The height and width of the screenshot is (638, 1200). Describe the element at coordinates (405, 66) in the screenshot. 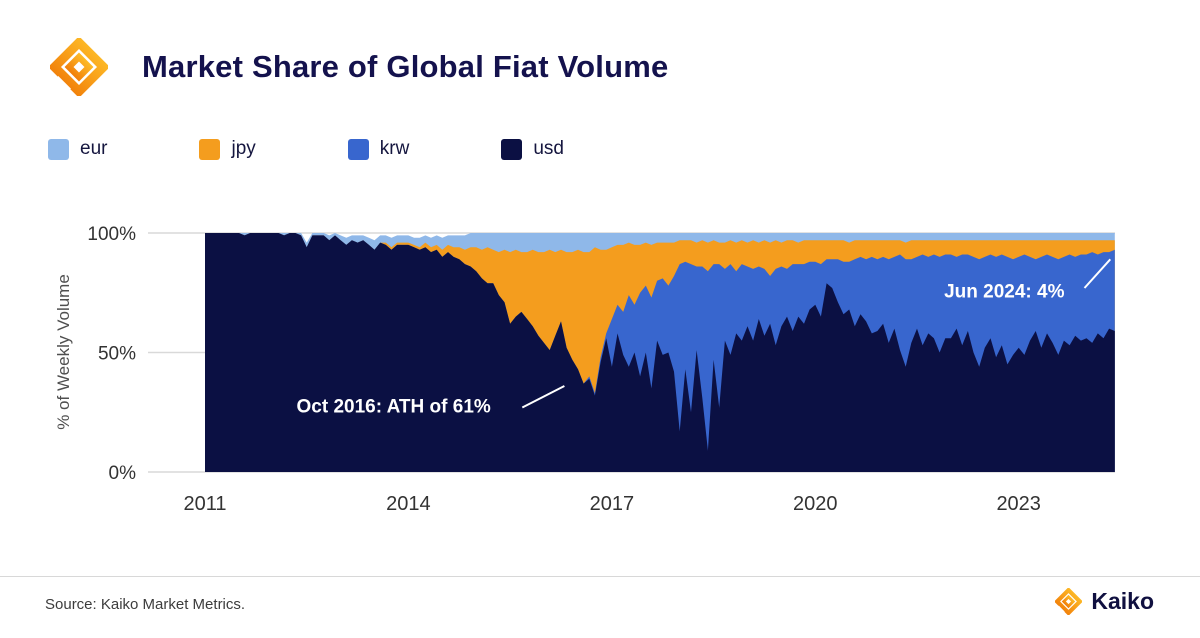

I see `page-title: Market Share of Global Fiat Volume` at that location.